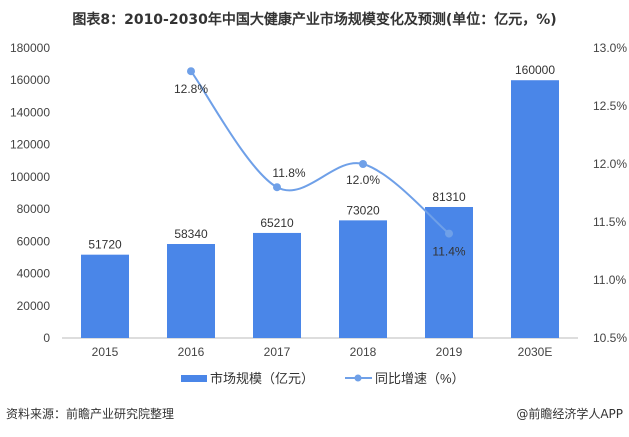 The image size is (629, 437). What do you see at coordinates (34, 241) in the screenshot?
I see `left-tick-label: 60000` at bounding box center [34, 241].